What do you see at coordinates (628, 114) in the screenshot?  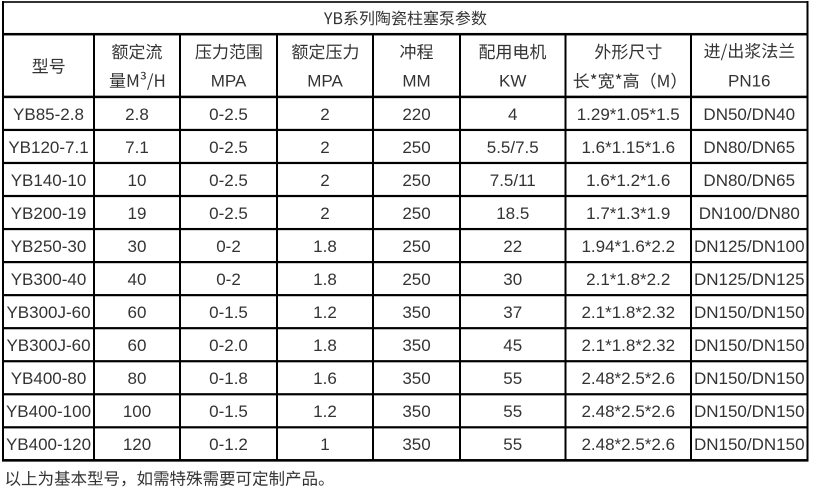 I see `svg-text: 1.29*1.05*1.5` at bounding box center [628, 114].